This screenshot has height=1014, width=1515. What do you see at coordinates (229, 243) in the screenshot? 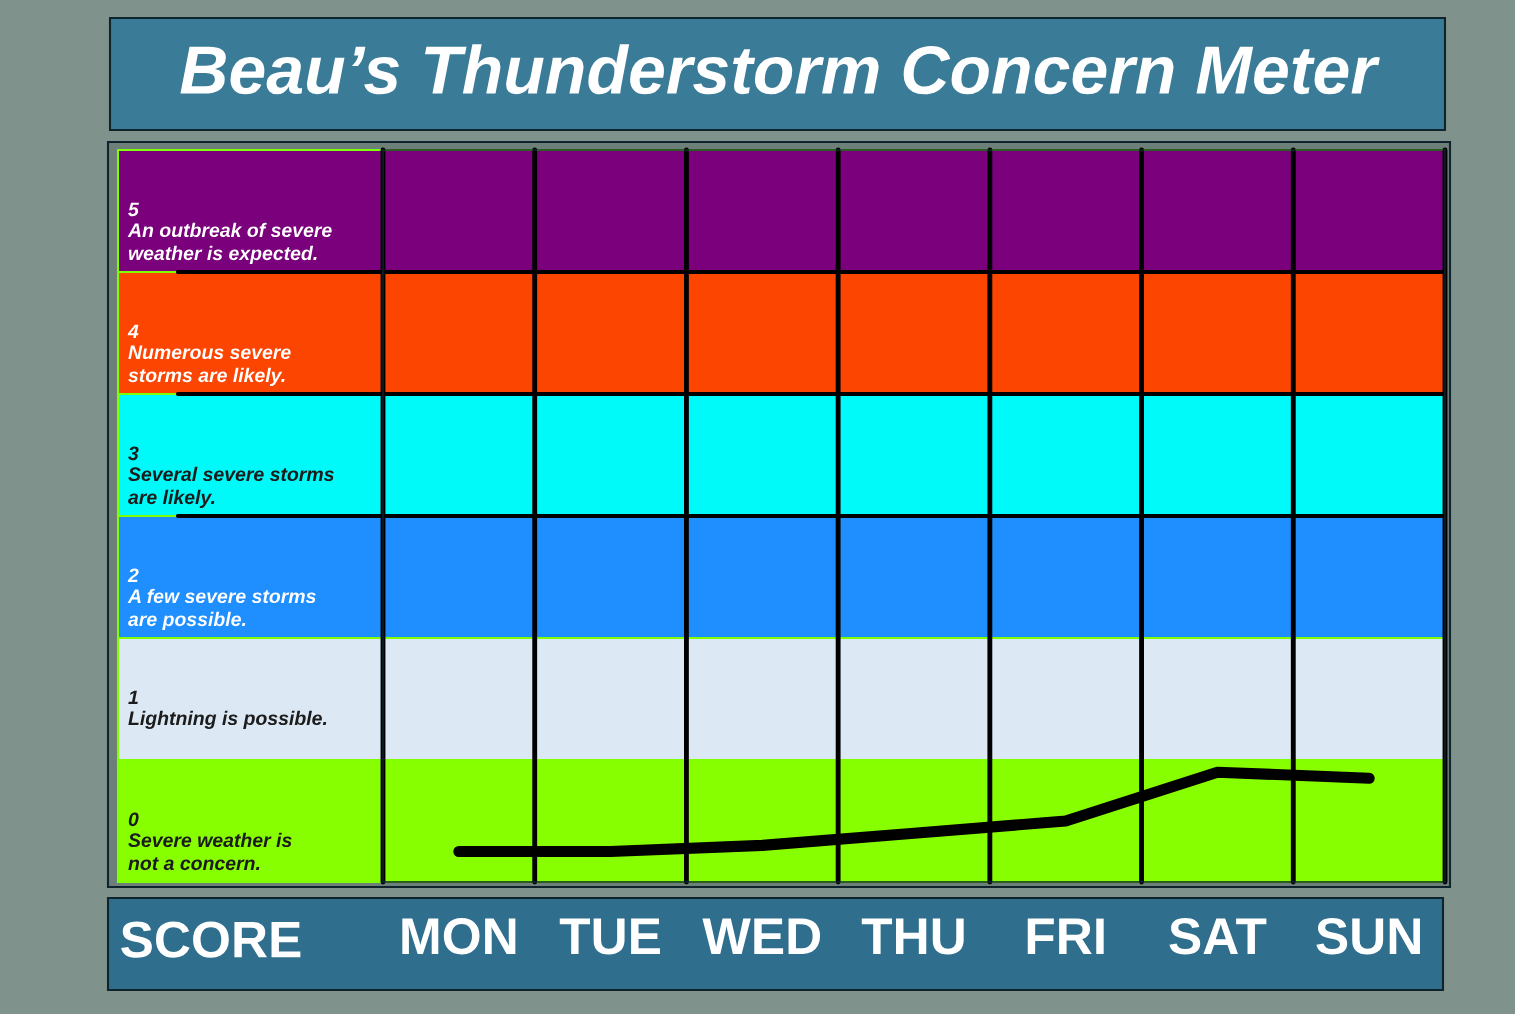
I see `band-label: An outbreak of severe weather is expected.` at bounding box center [229, 243].